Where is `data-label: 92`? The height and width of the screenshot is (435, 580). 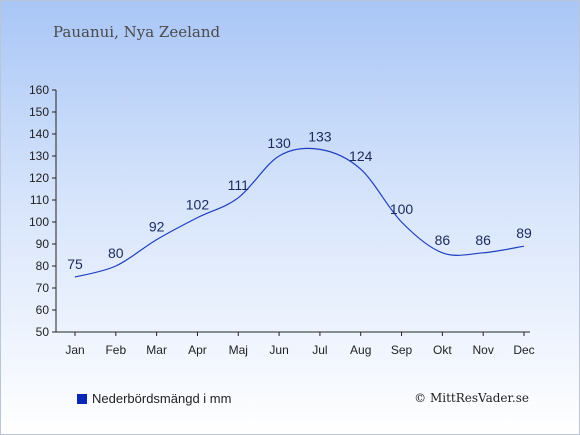
data-label: 92 is located at coordinates (157, 227).